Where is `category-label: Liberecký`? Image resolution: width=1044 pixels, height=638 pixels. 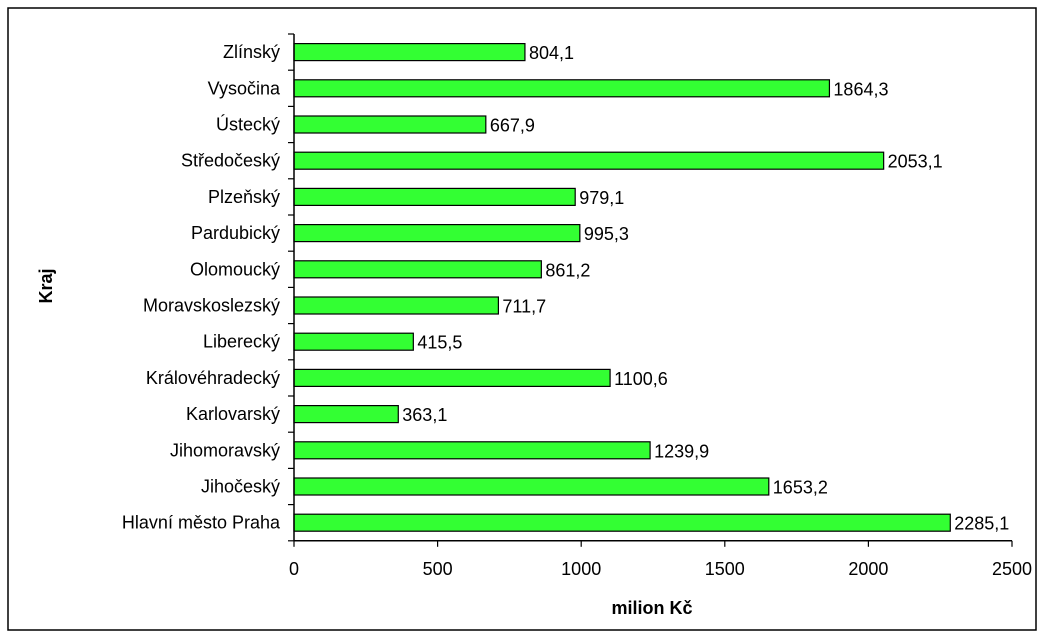 category-label: Liberecký is located at coordinates (241, 342).